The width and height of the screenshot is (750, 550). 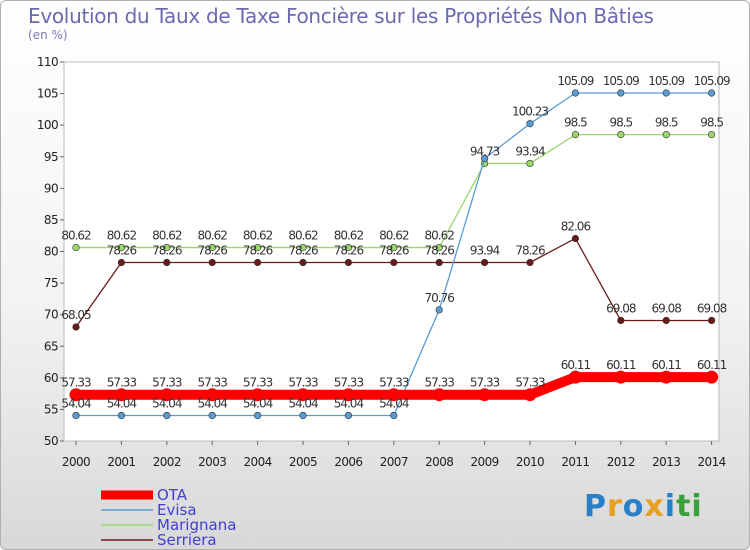 I want to click on logo-letter: i, so click(x=697, y=506).